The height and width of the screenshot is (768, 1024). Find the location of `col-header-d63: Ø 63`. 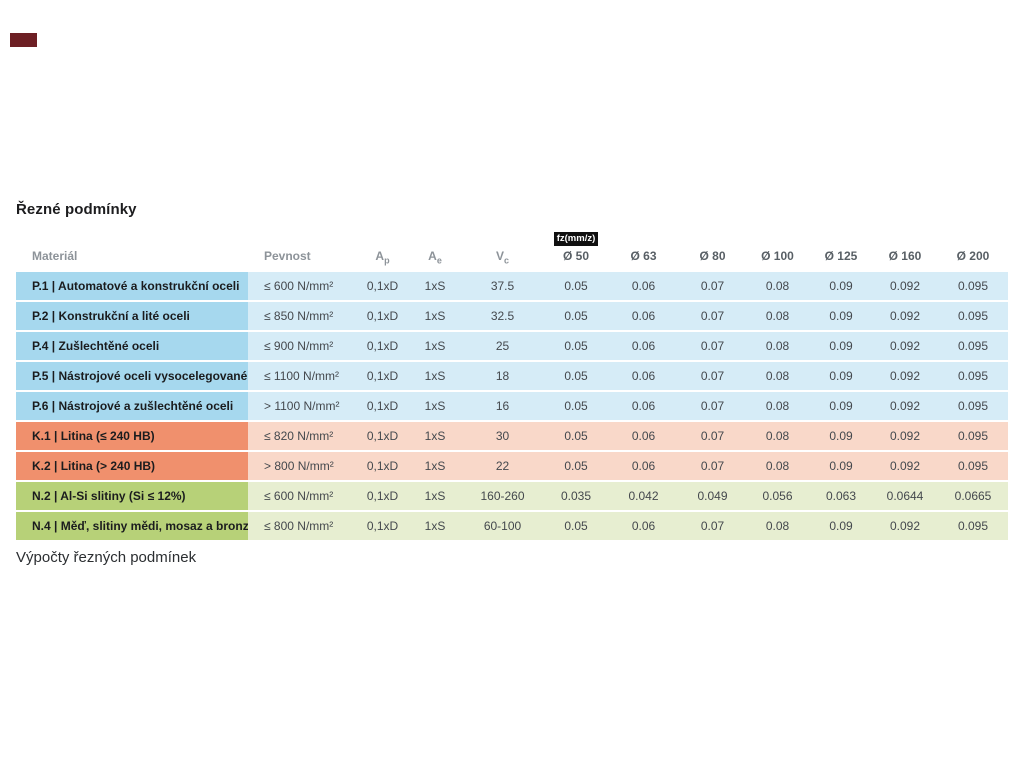

col-header-d63: Ø 63 is located at coordinates (643, 250).